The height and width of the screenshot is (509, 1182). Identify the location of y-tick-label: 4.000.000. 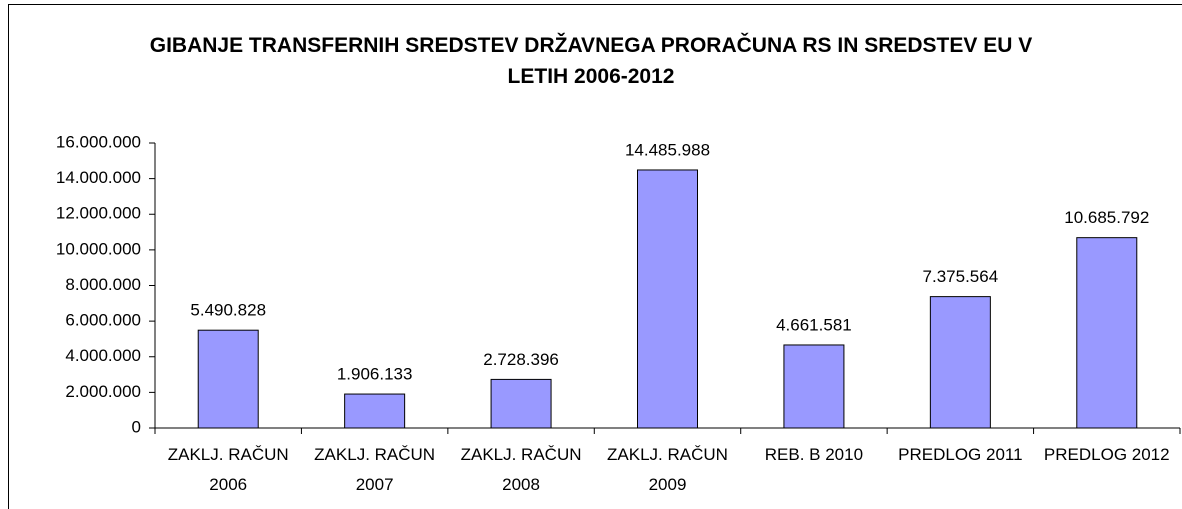
(103, 355).